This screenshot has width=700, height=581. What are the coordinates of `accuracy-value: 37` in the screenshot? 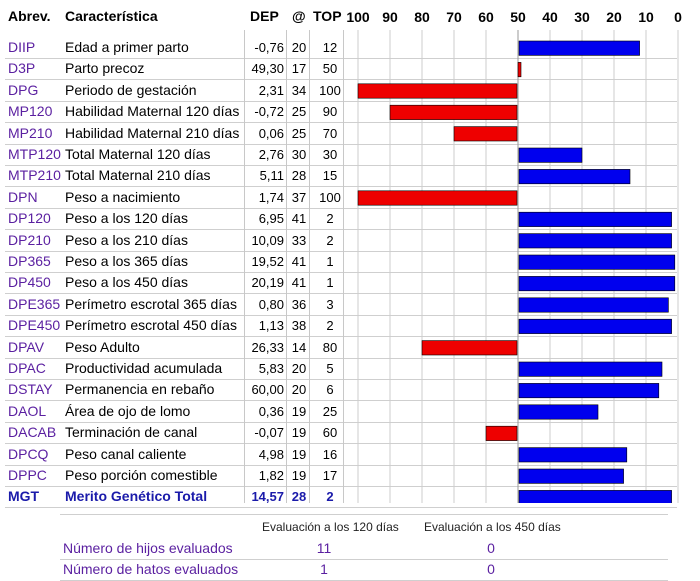 It's located at (299, 197).